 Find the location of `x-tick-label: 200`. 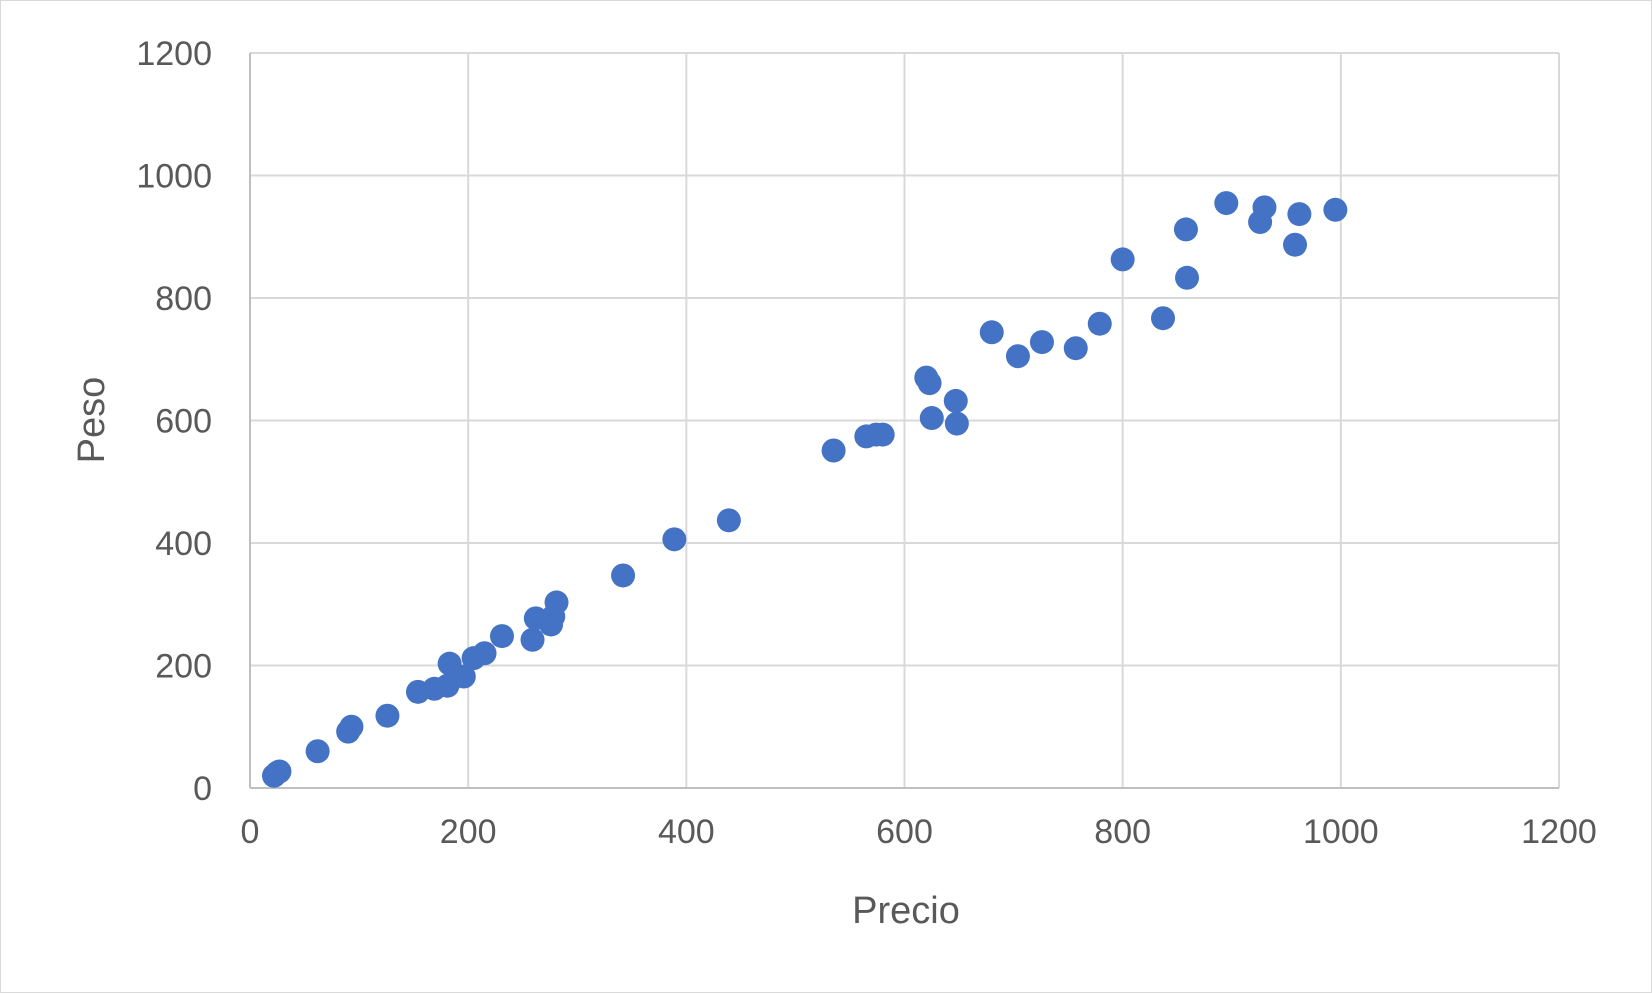

x-tick-label: 200 is located at coordinates (468, 832).